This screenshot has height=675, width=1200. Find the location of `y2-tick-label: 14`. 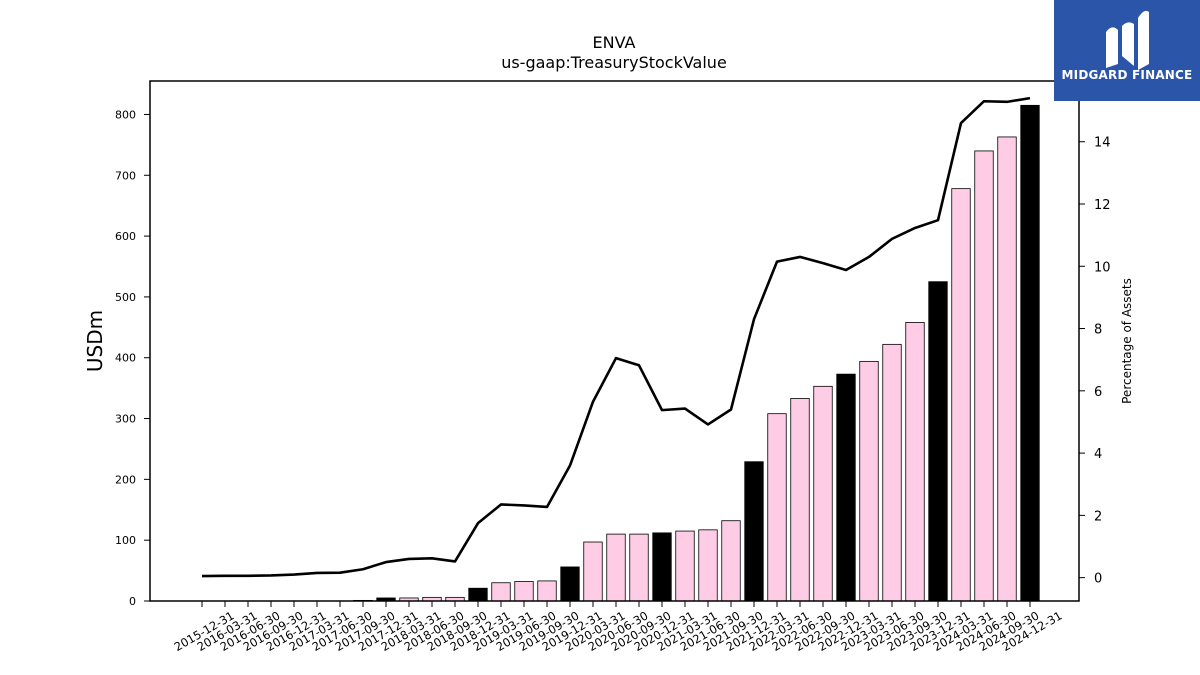

y2-tick-label: 14 is located at coordinates (1102, 143).